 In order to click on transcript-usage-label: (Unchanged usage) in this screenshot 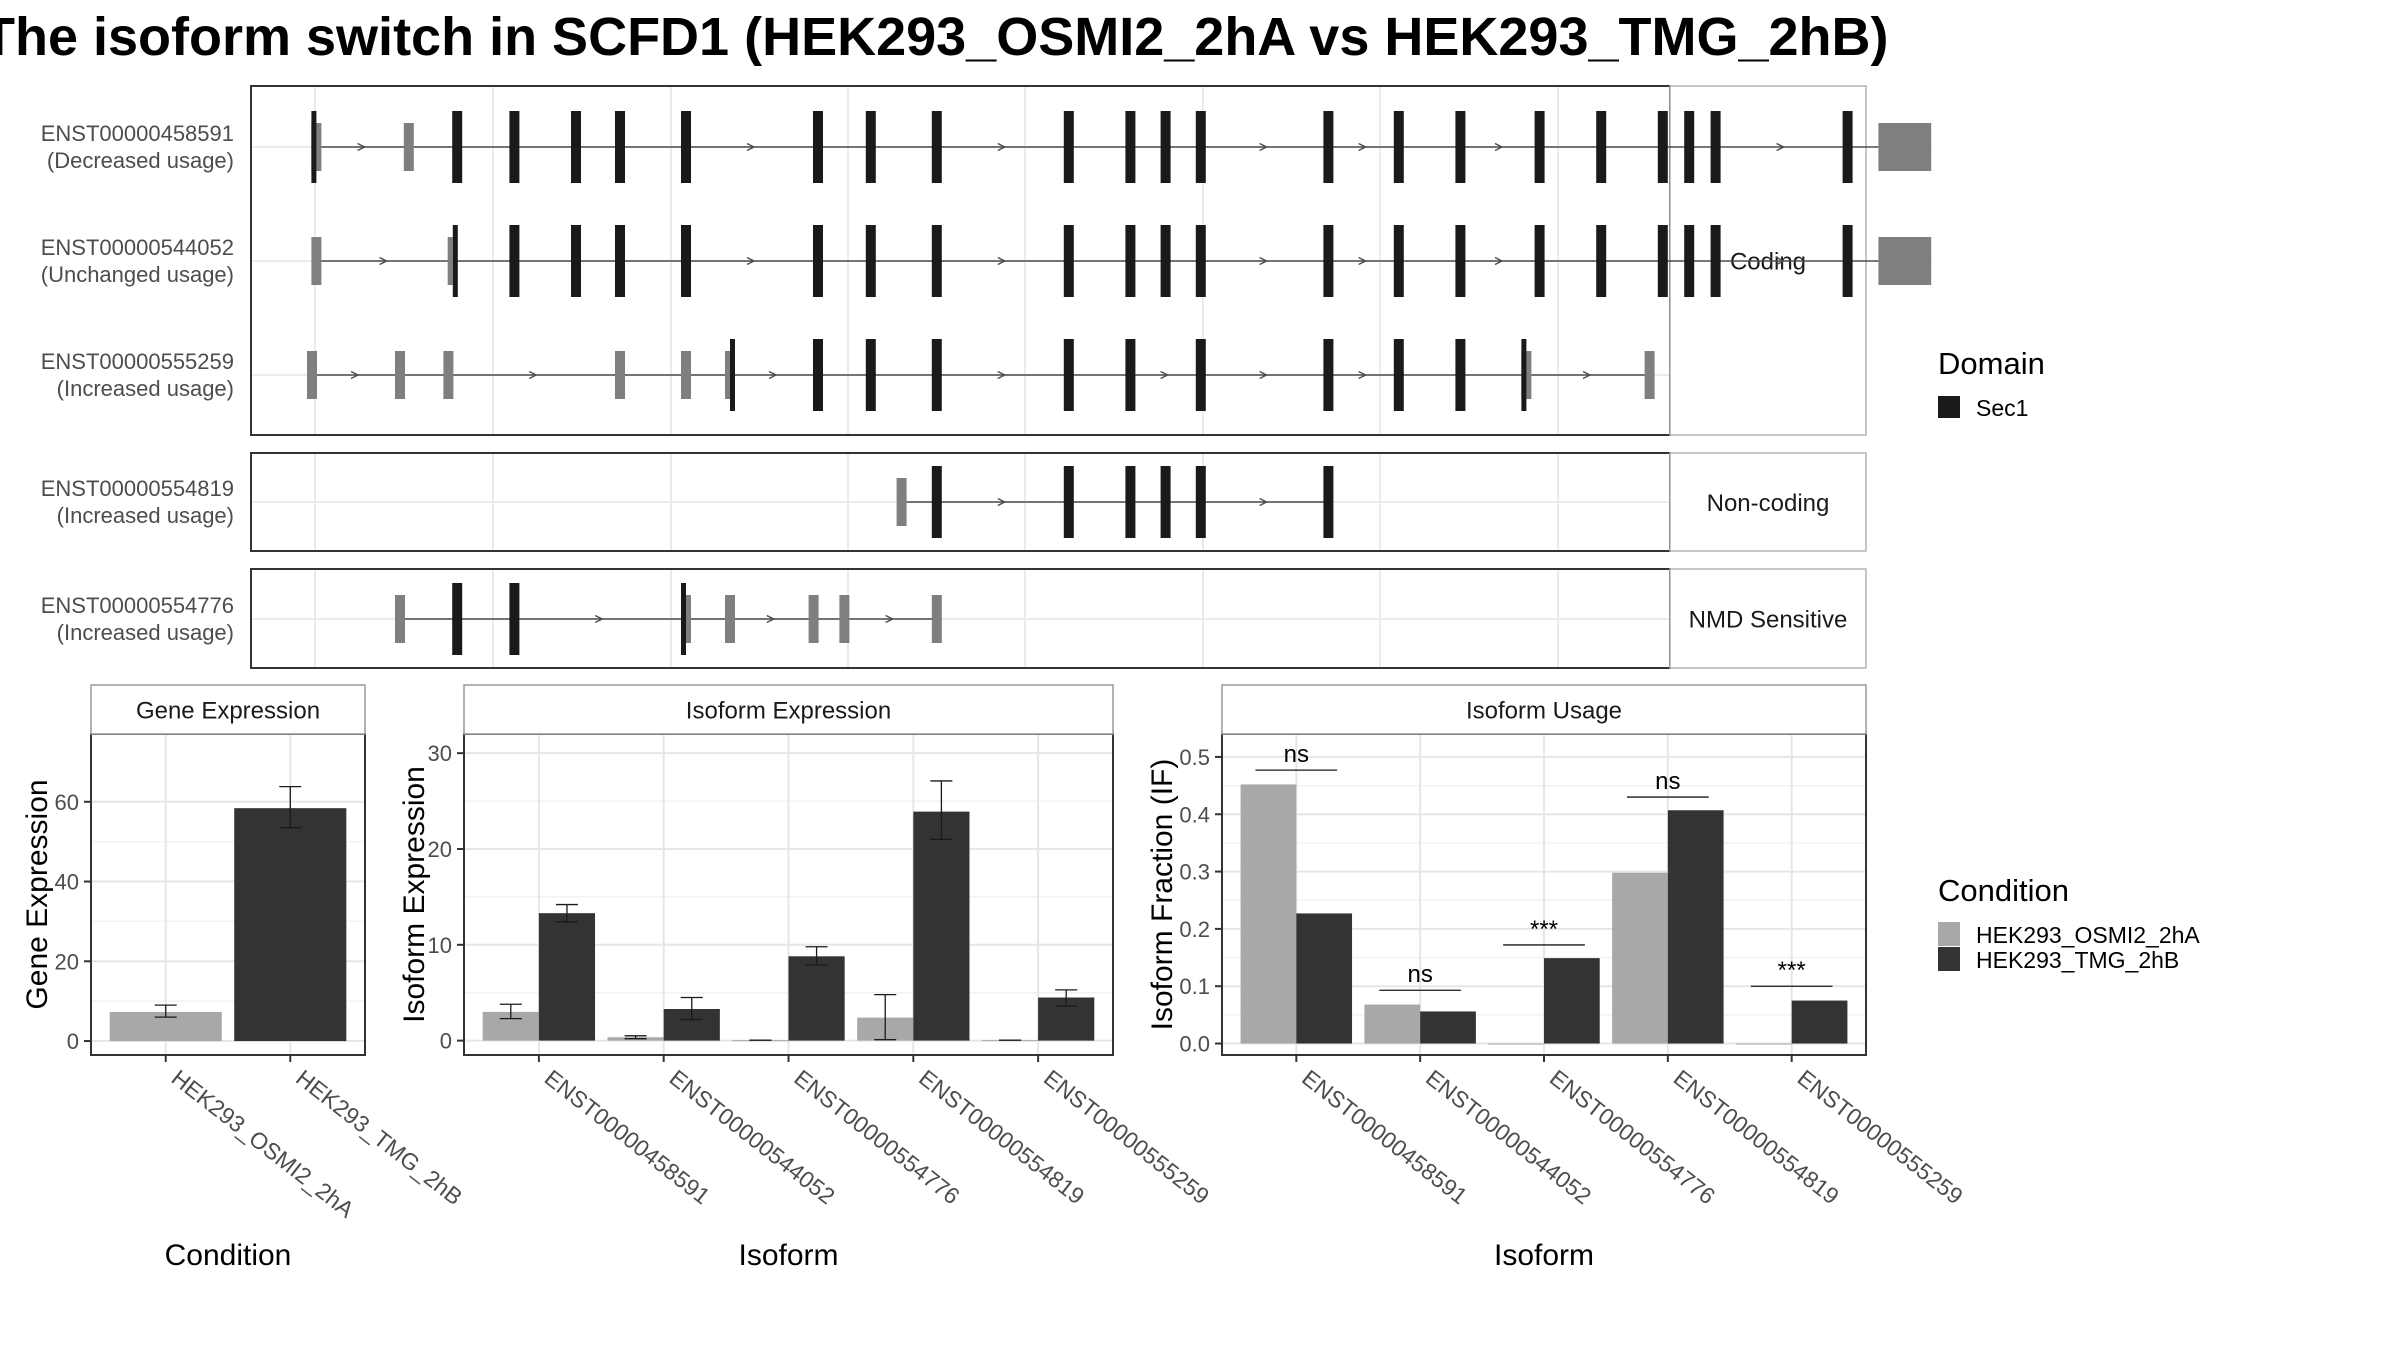, I will do `click(137, 274)`.